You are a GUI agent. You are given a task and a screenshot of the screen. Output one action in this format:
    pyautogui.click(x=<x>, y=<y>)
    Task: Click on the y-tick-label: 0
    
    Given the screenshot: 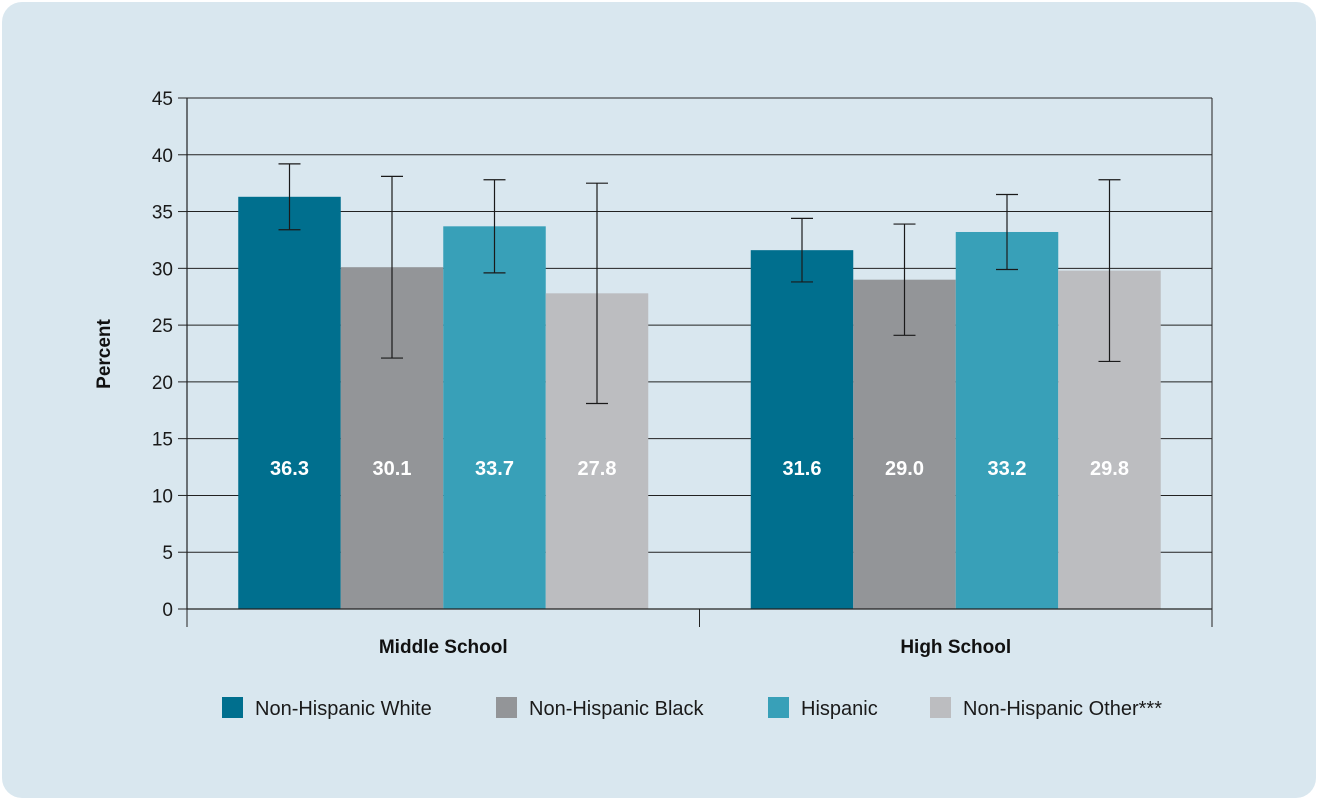 What is the action you would take?
    pyautogui.click(x=167, y=610)
    